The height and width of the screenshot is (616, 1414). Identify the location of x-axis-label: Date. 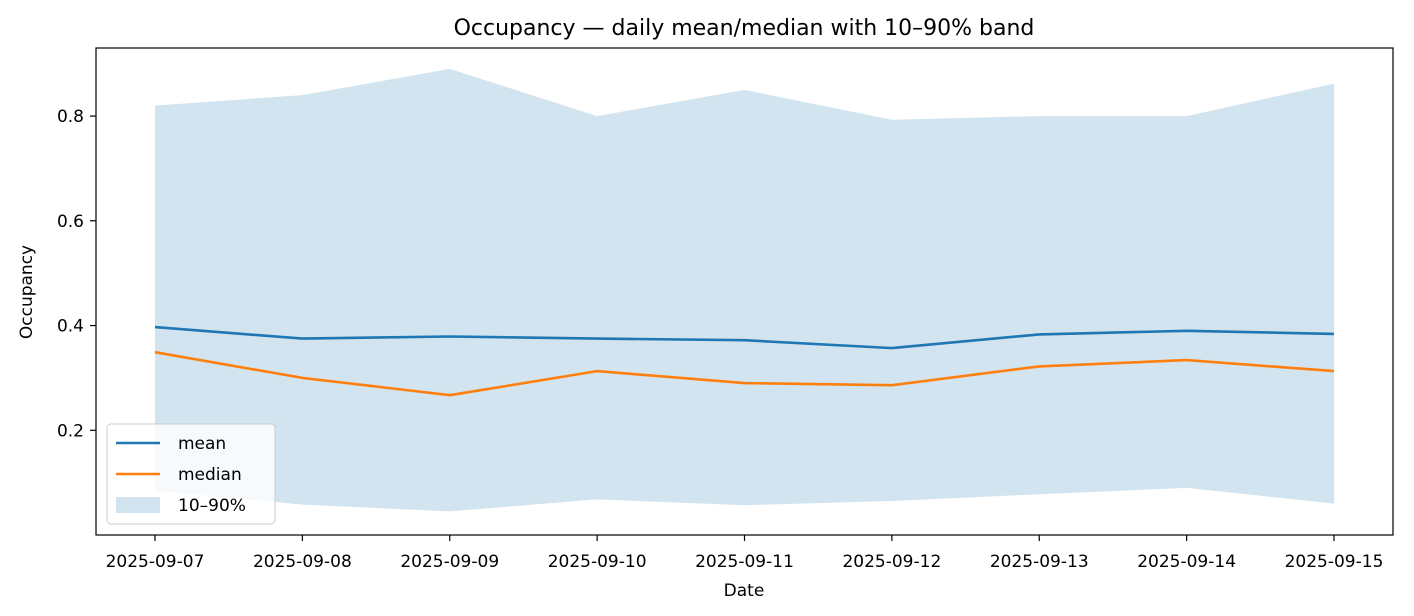
(744, 591).